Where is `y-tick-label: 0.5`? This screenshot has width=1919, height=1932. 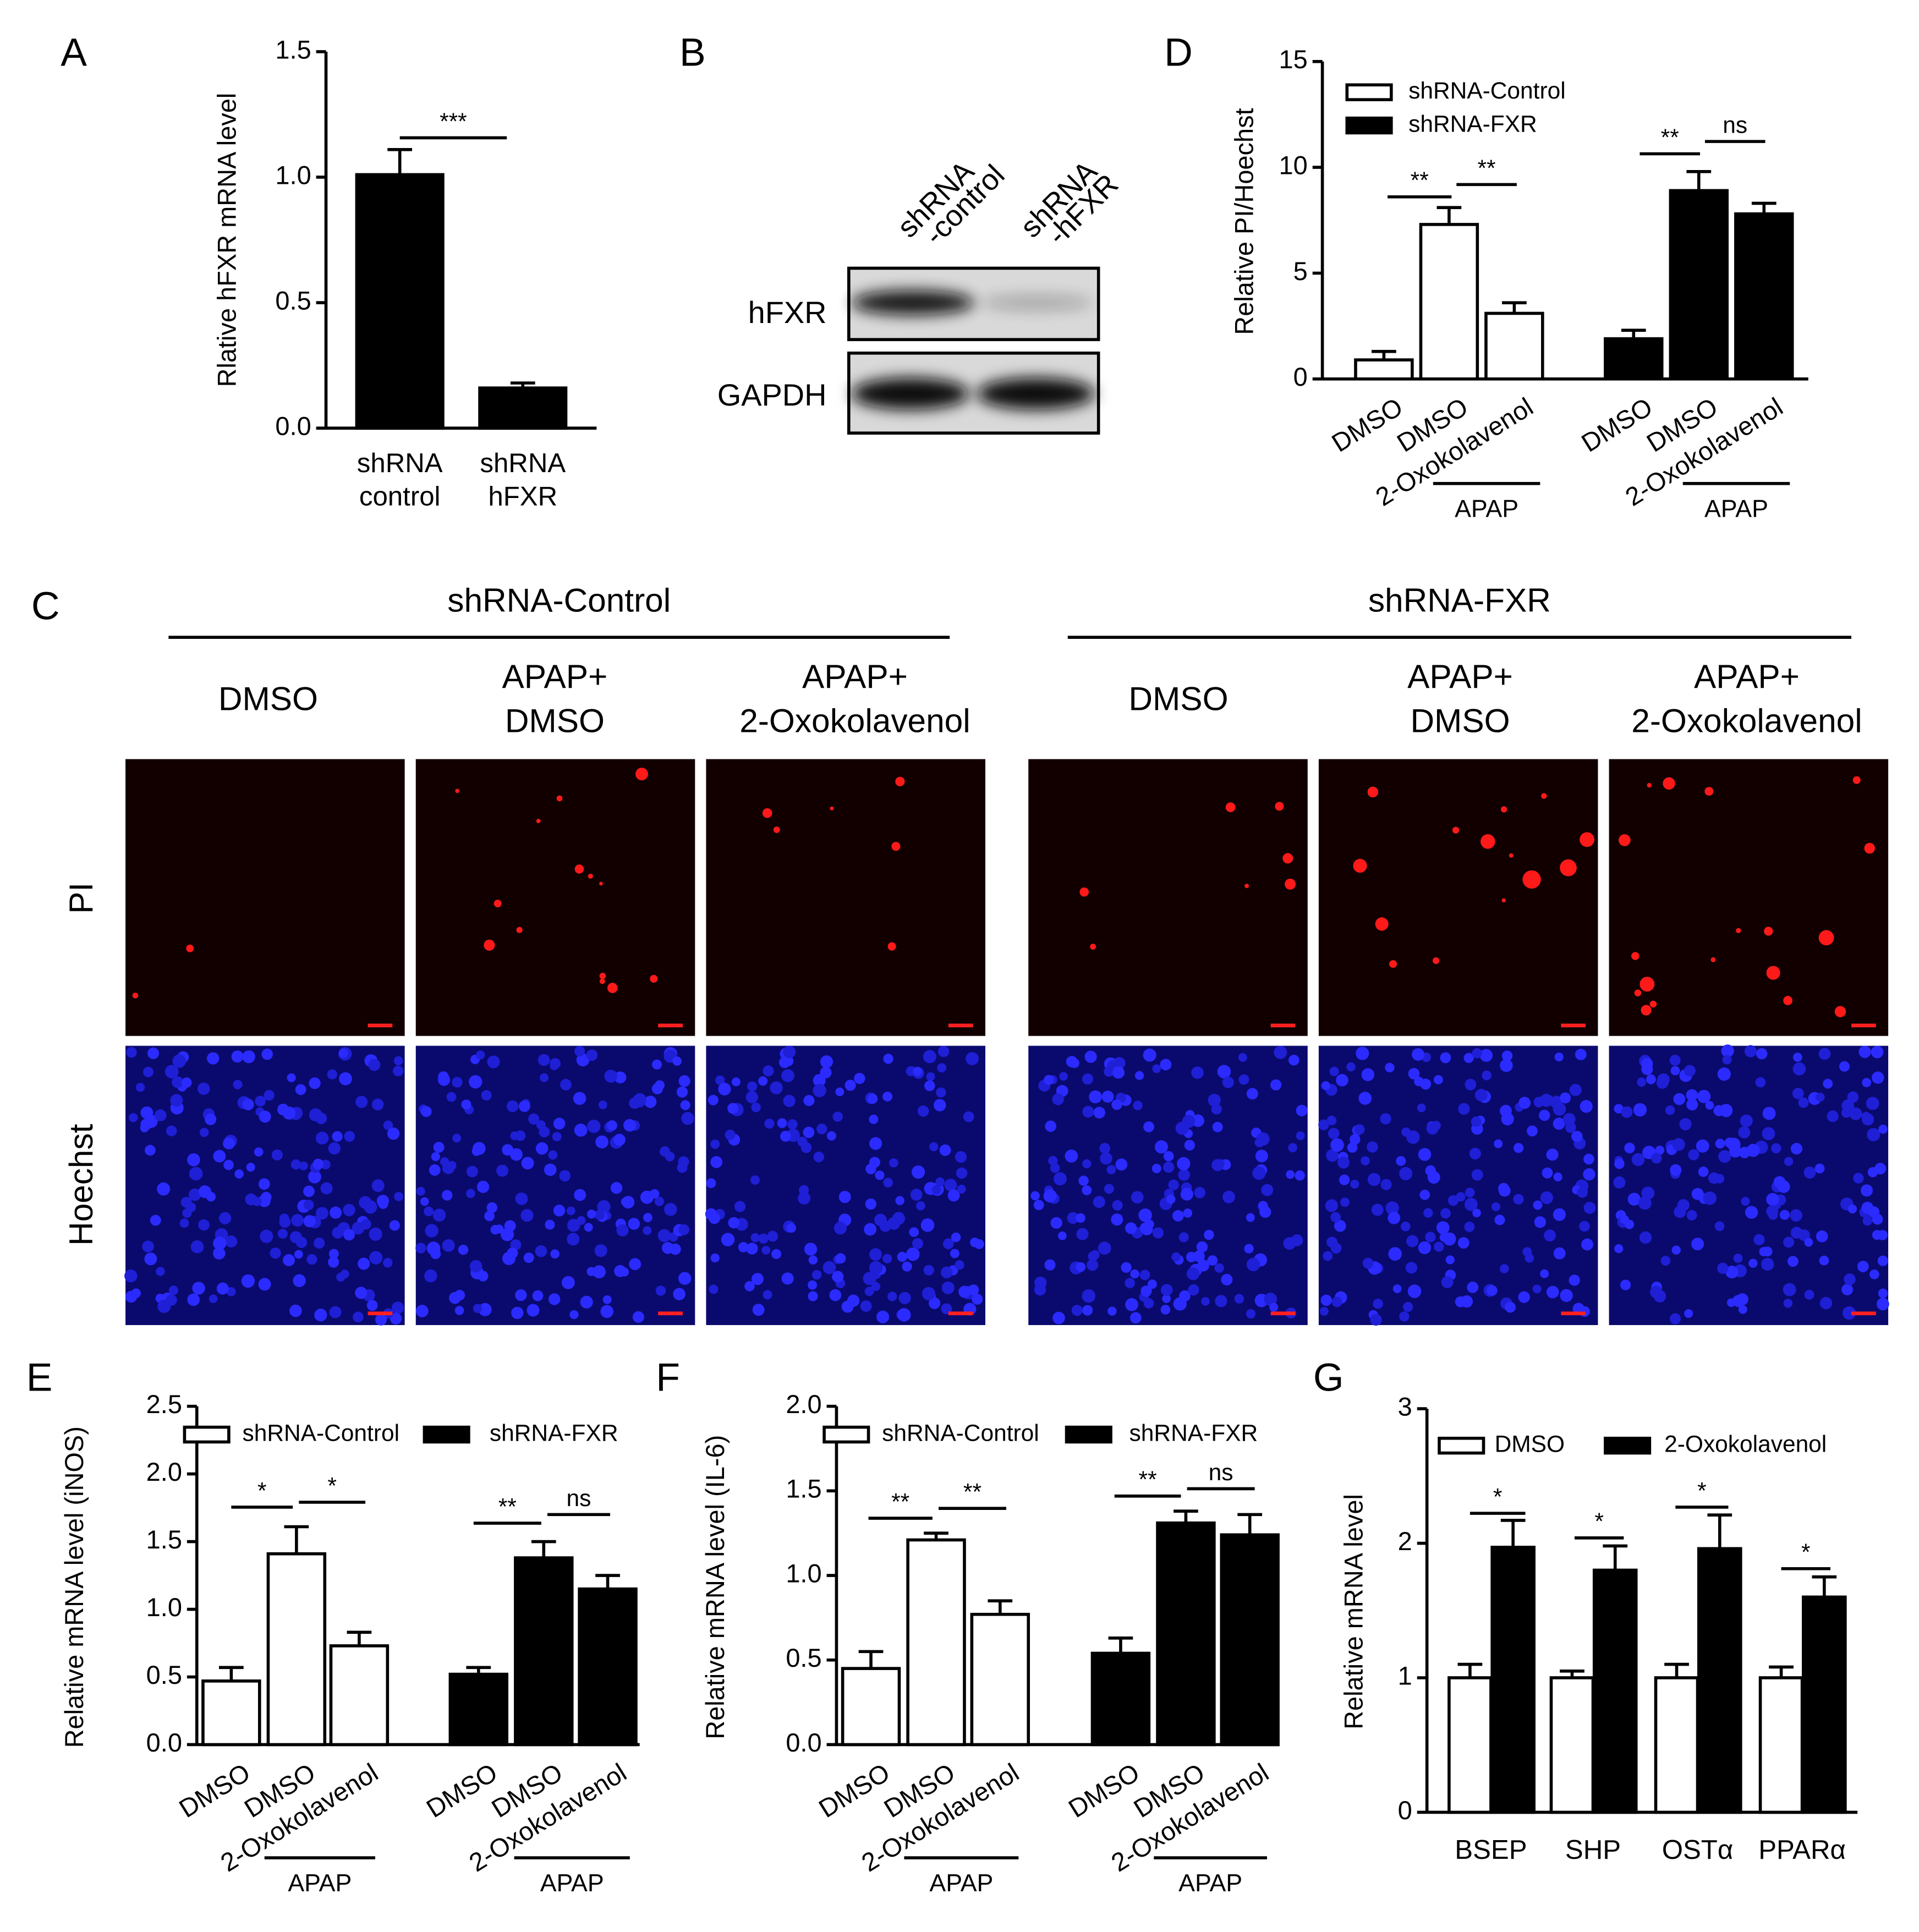
y-tick-label: 0.5 is located at coordinates (293, 300).